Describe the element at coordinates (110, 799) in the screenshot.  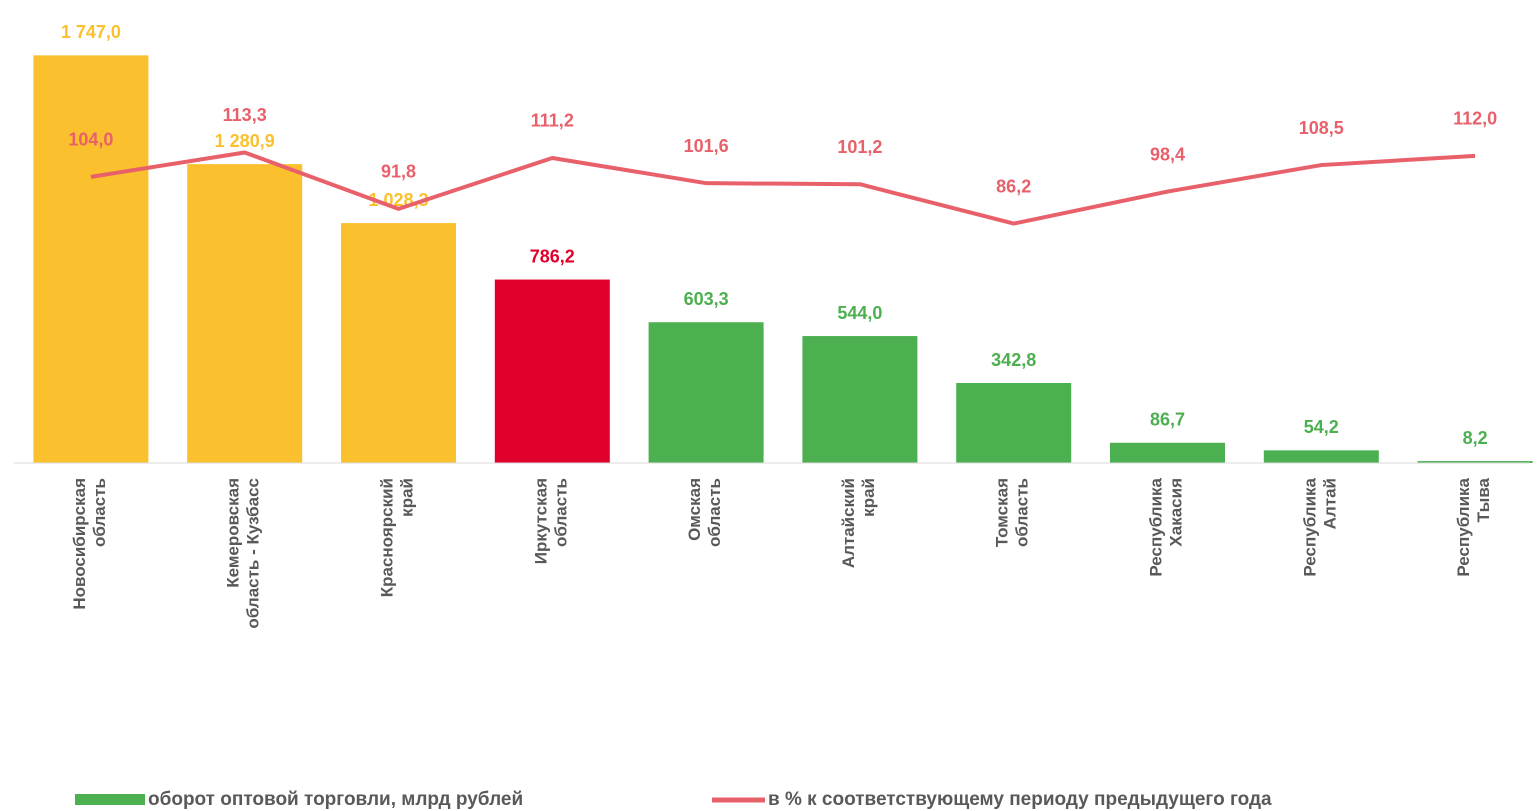
I see `legend-swatch` at that location.